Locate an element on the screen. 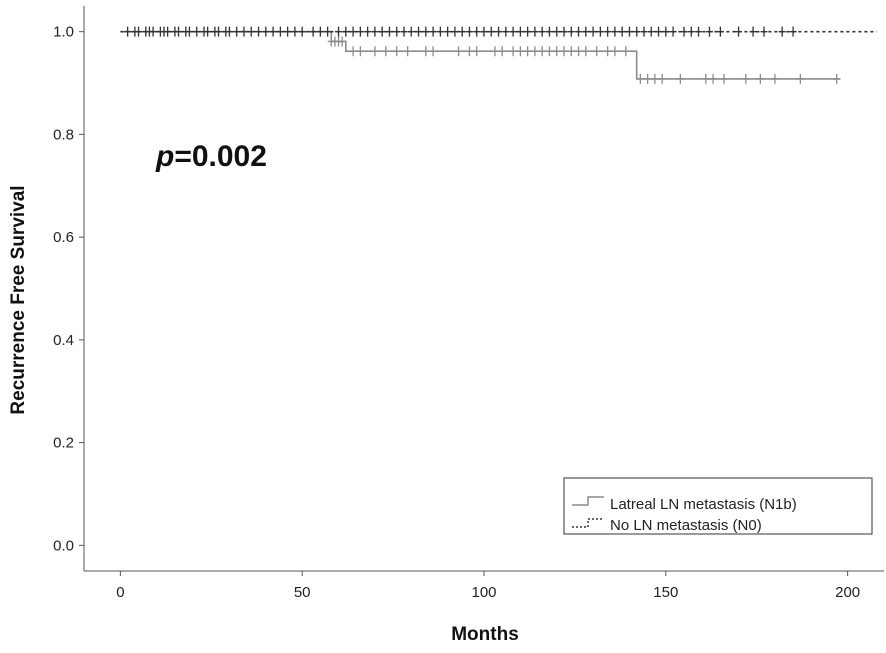 The width and height of the screenshot is (886, 653). legend-box is located at coordinates (718, 506).